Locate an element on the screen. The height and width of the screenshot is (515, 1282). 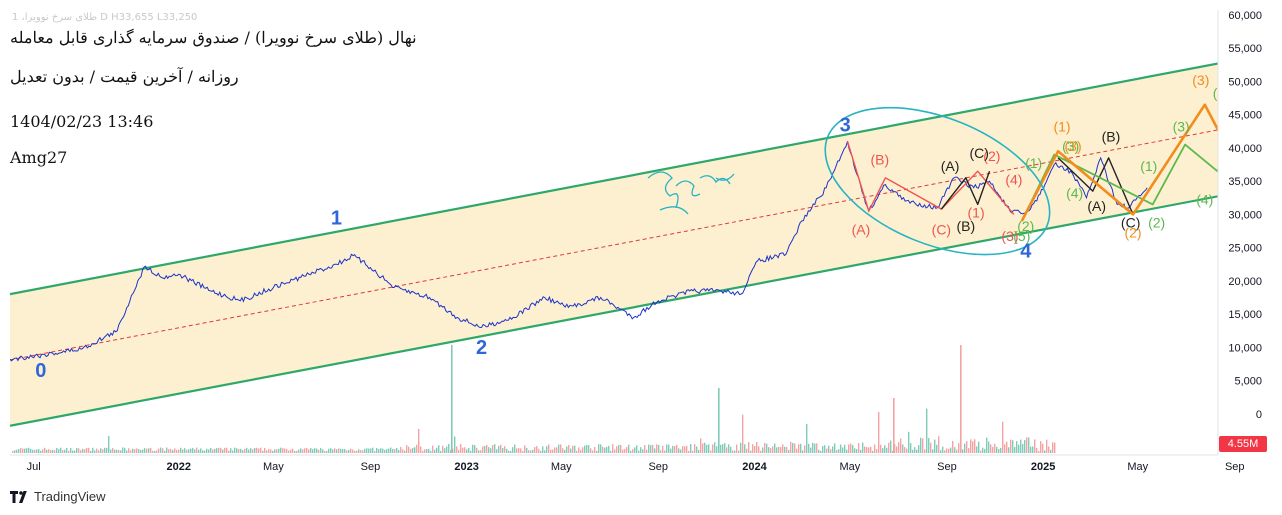
chart-author: Amg27 is located at coordinates (39, 157).